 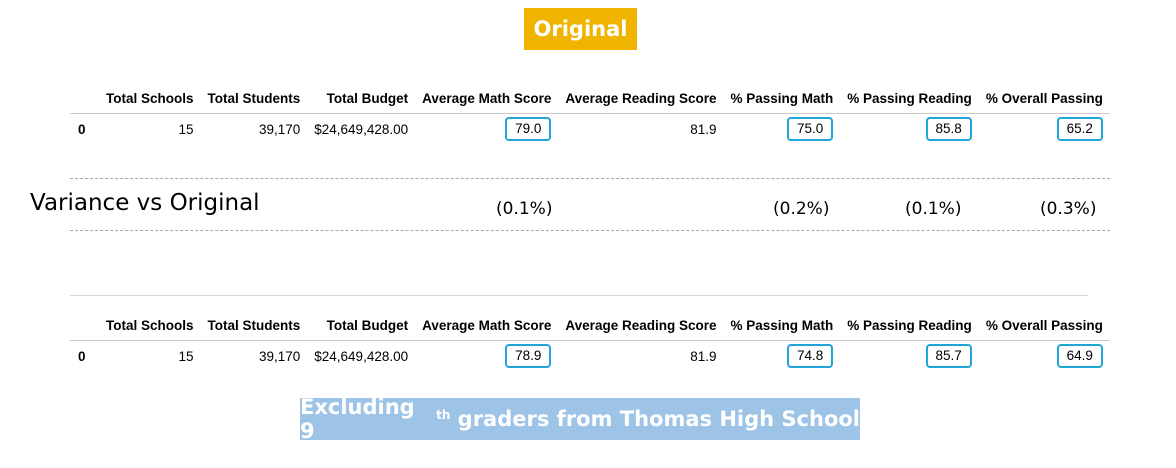 I want to click on cell-avg-math: 79.0, so click(x=486, y=129).